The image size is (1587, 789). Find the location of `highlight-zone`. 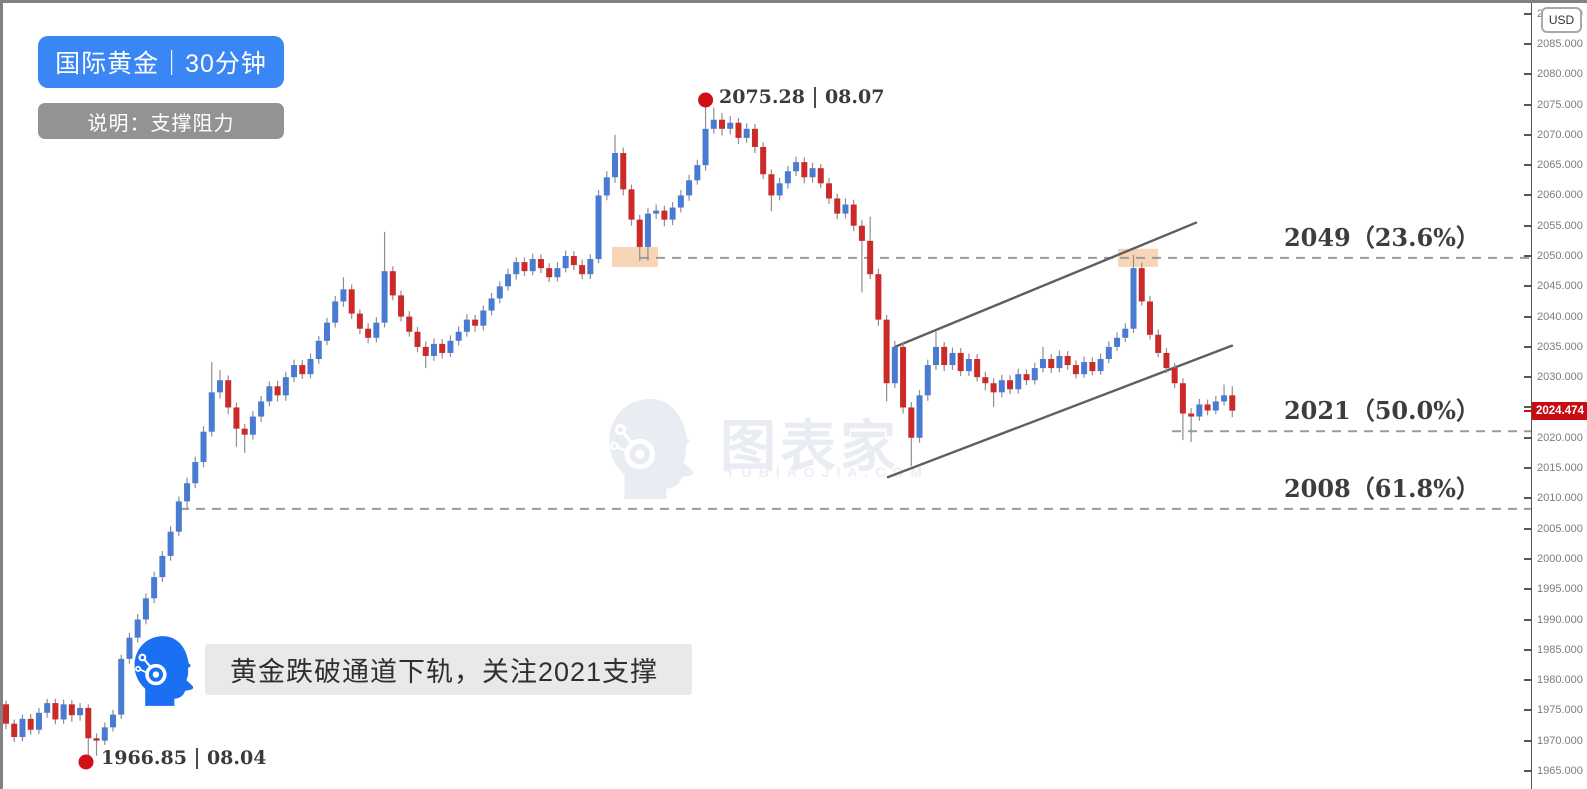

highlight-zone is located at coordinates (635, 256).